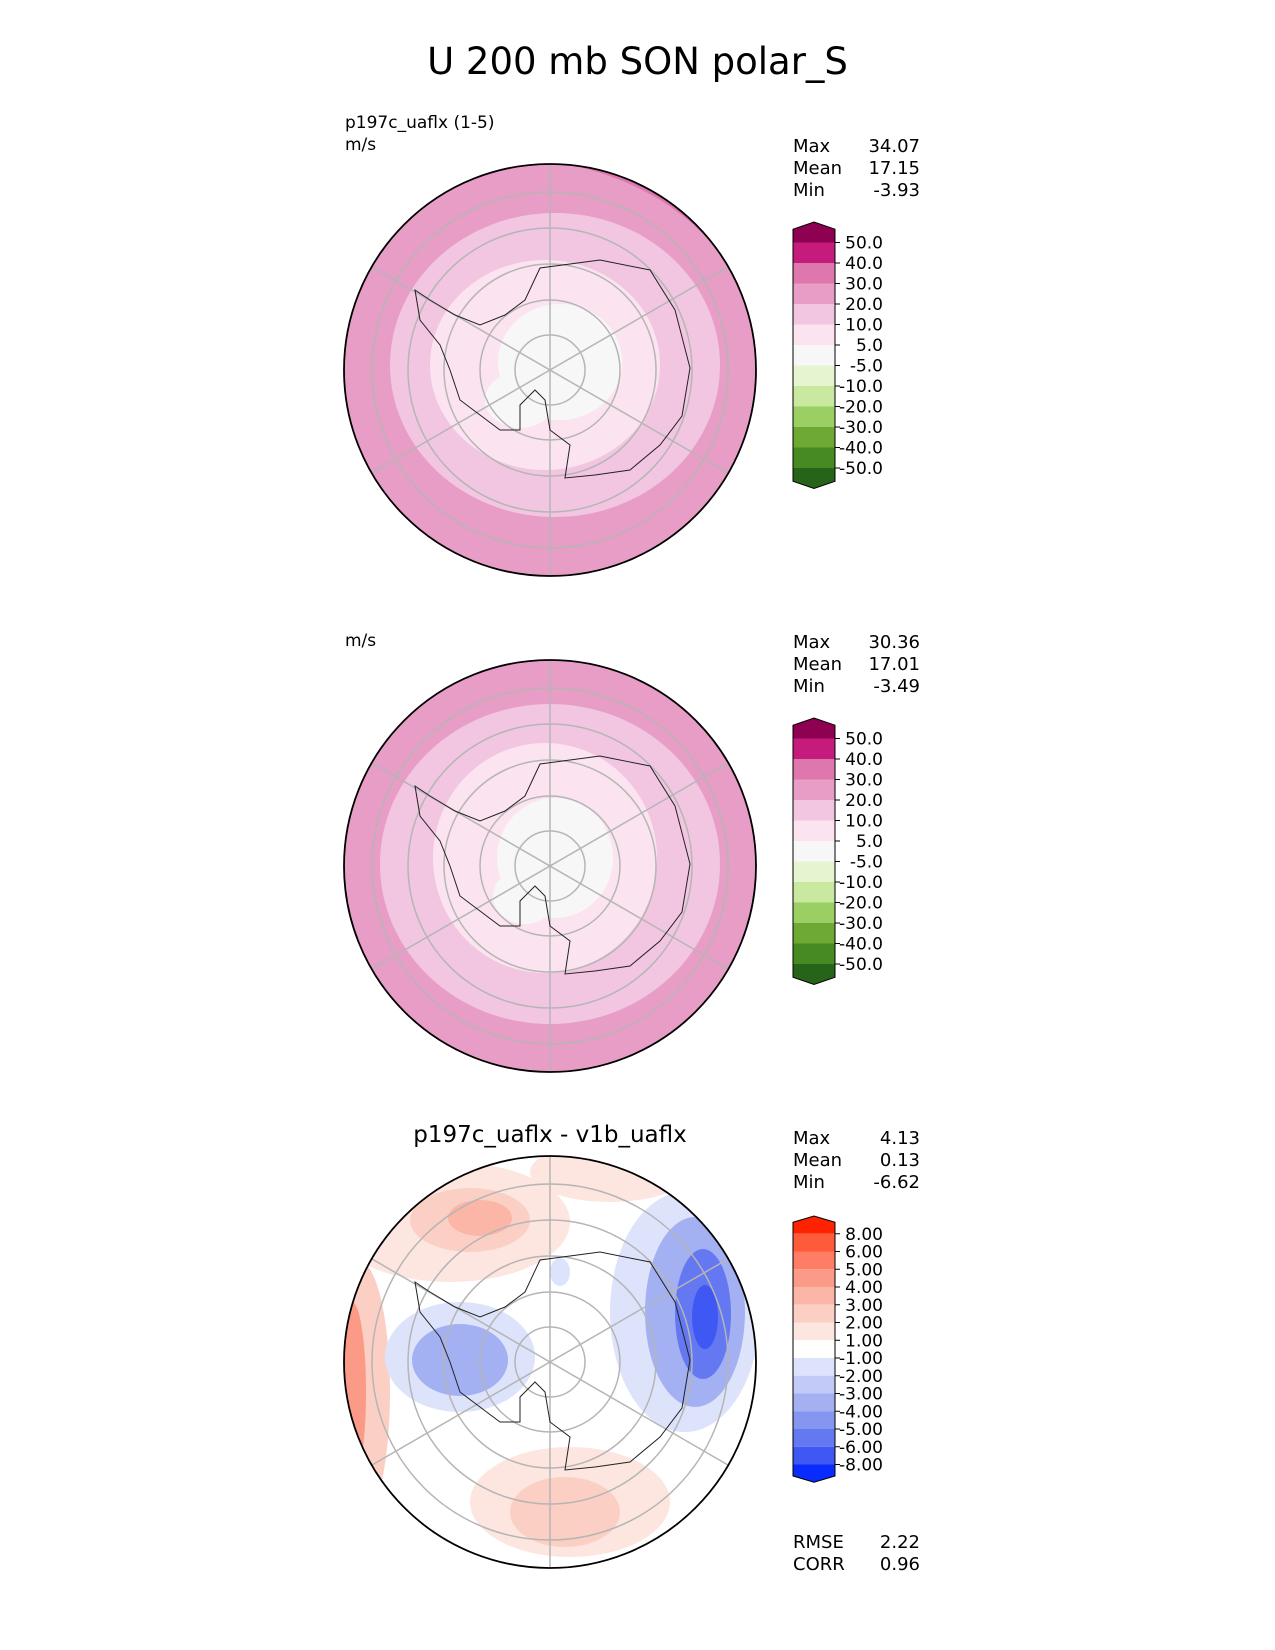 The image size is (1275, 1650). I want to click on diff-stat-corr-name: CORR, so click(819, 1564).